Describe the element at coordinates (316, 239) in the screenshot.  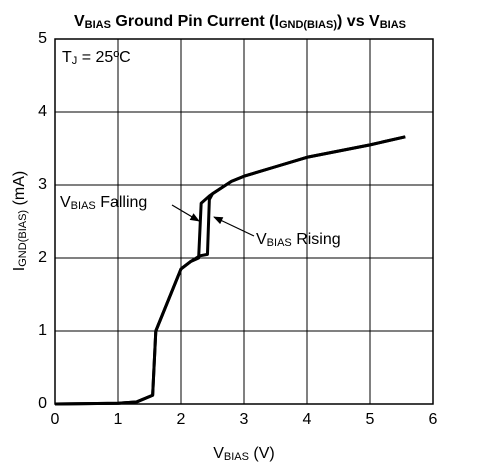
I see `text-part: Rising` at that location.